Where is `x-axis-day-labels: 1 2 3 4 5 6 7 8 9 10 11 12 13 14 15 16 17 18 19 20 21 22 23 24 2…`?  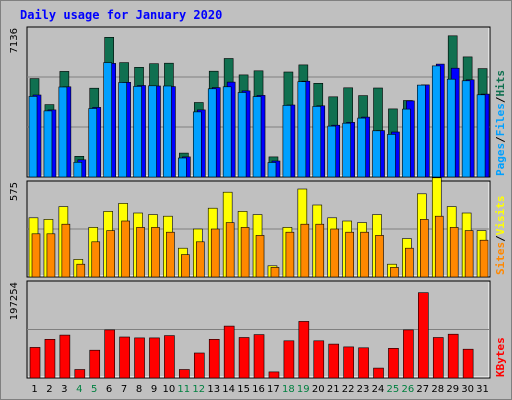 x-axis-day-labels: 1 2 3 4 5 6 7 8 9 10 11 12 13 14 15 16 17 18 19 20 21 22 23 24 2… is located at coordinates (260, 389).